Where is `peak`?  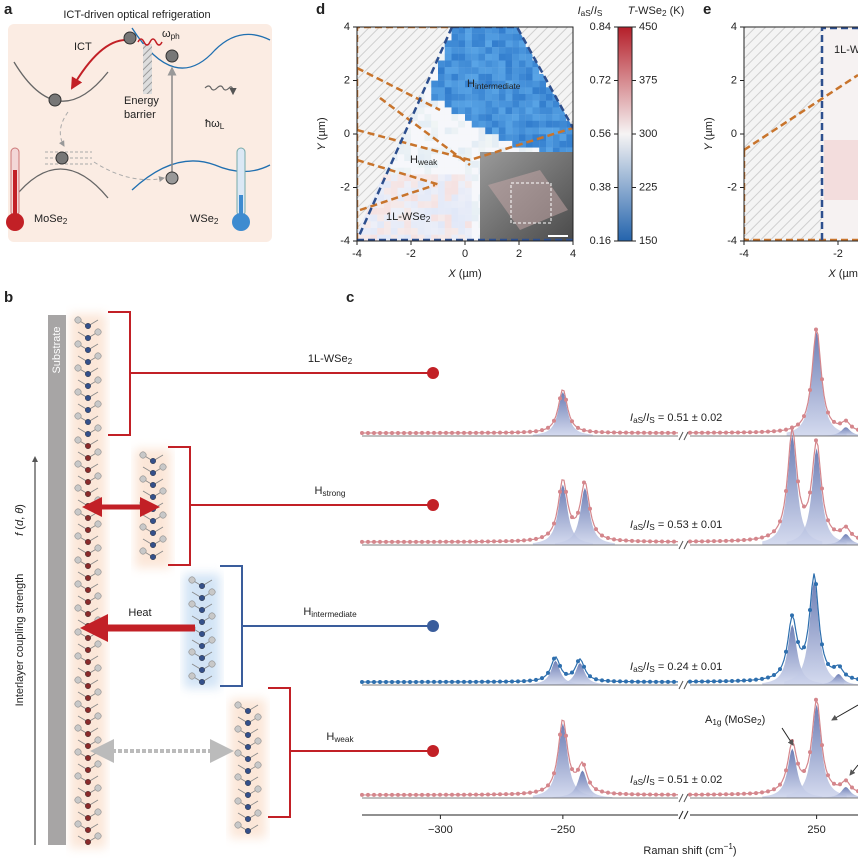
peak is located at coordinates (562, 514).